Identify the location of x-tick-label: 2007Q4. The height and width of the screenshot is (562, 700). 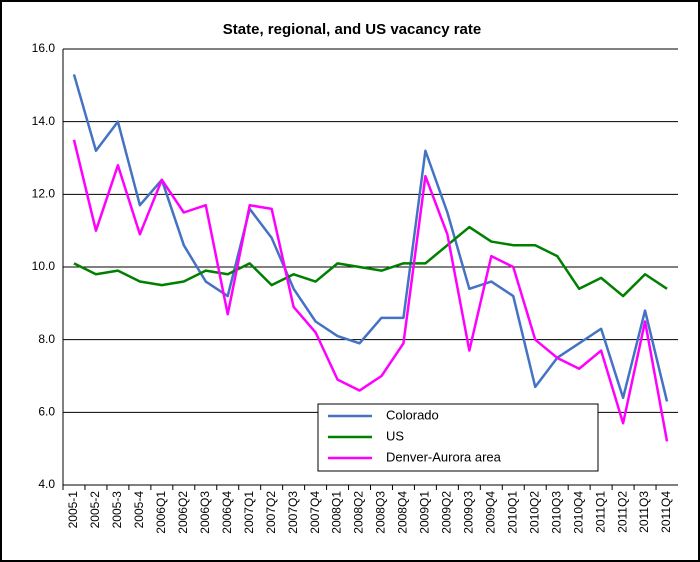
(315, 512).